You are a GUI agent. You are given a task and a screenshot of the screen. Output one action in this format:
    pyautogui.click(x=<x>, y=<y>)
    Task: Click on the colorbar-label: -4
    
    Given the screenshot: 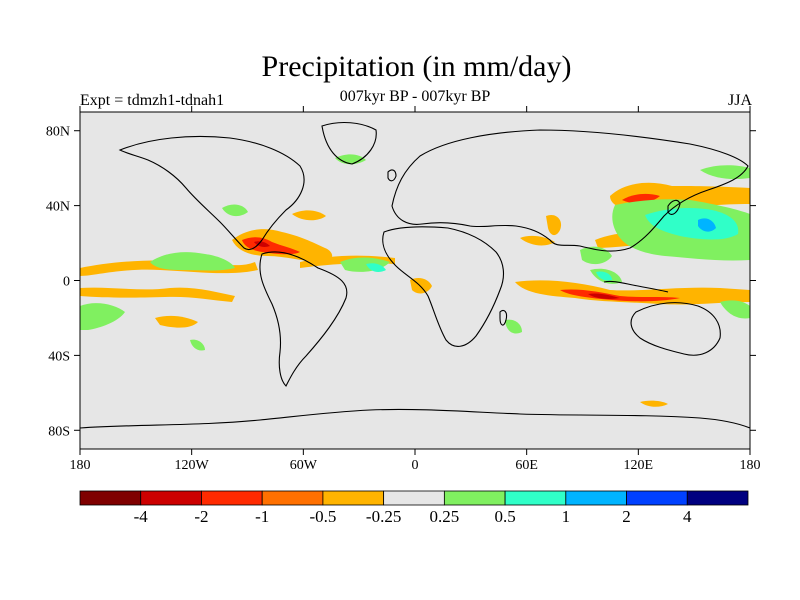 What is the action you would take?
    pyautogui.click(x=141, y=516)
    